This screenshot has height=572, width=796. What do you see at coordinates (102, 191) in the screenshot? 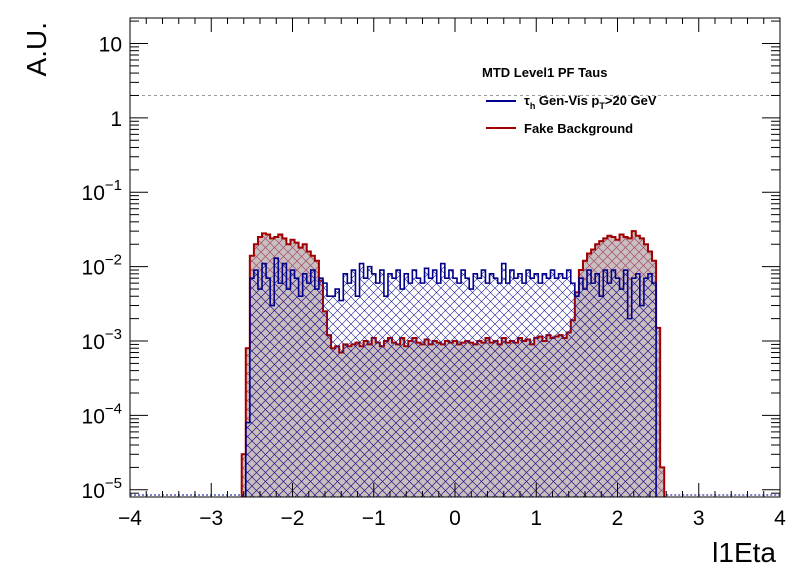
I see `y-tick-label: 10⁻¹` at bounding box center [102, 191].